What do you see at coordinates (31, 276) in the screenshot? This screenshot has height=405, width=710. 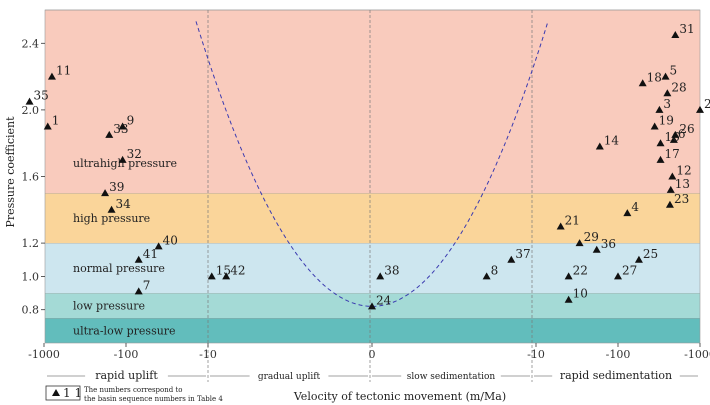 I see `y-tick-label: 1.0` at bounding box center [31, 276].